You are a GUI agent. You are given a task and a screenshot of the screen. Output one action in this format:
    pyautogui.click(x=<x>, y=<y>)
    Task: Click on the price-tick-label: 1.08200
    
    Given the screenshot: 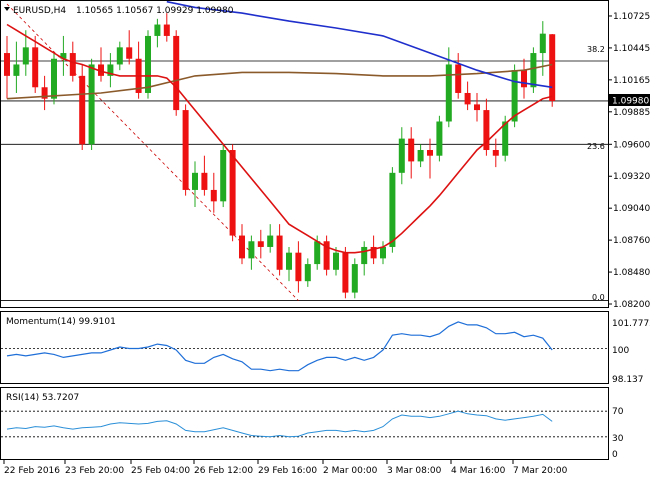 What is the action you would take?
    pyautogui.click(x=631, y=305)
    